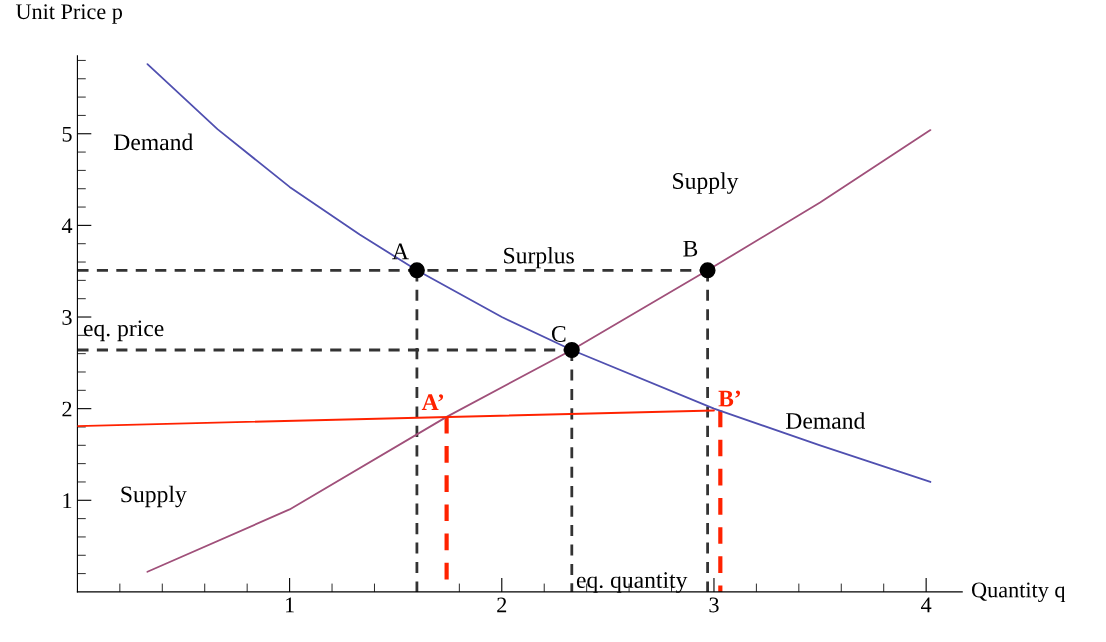 This screenshot has width=1106, height=642. What do you see at coordinates (502, 605) in the screenshot?
I see `x-tick-label: 2` at bounding box center [502, 605].